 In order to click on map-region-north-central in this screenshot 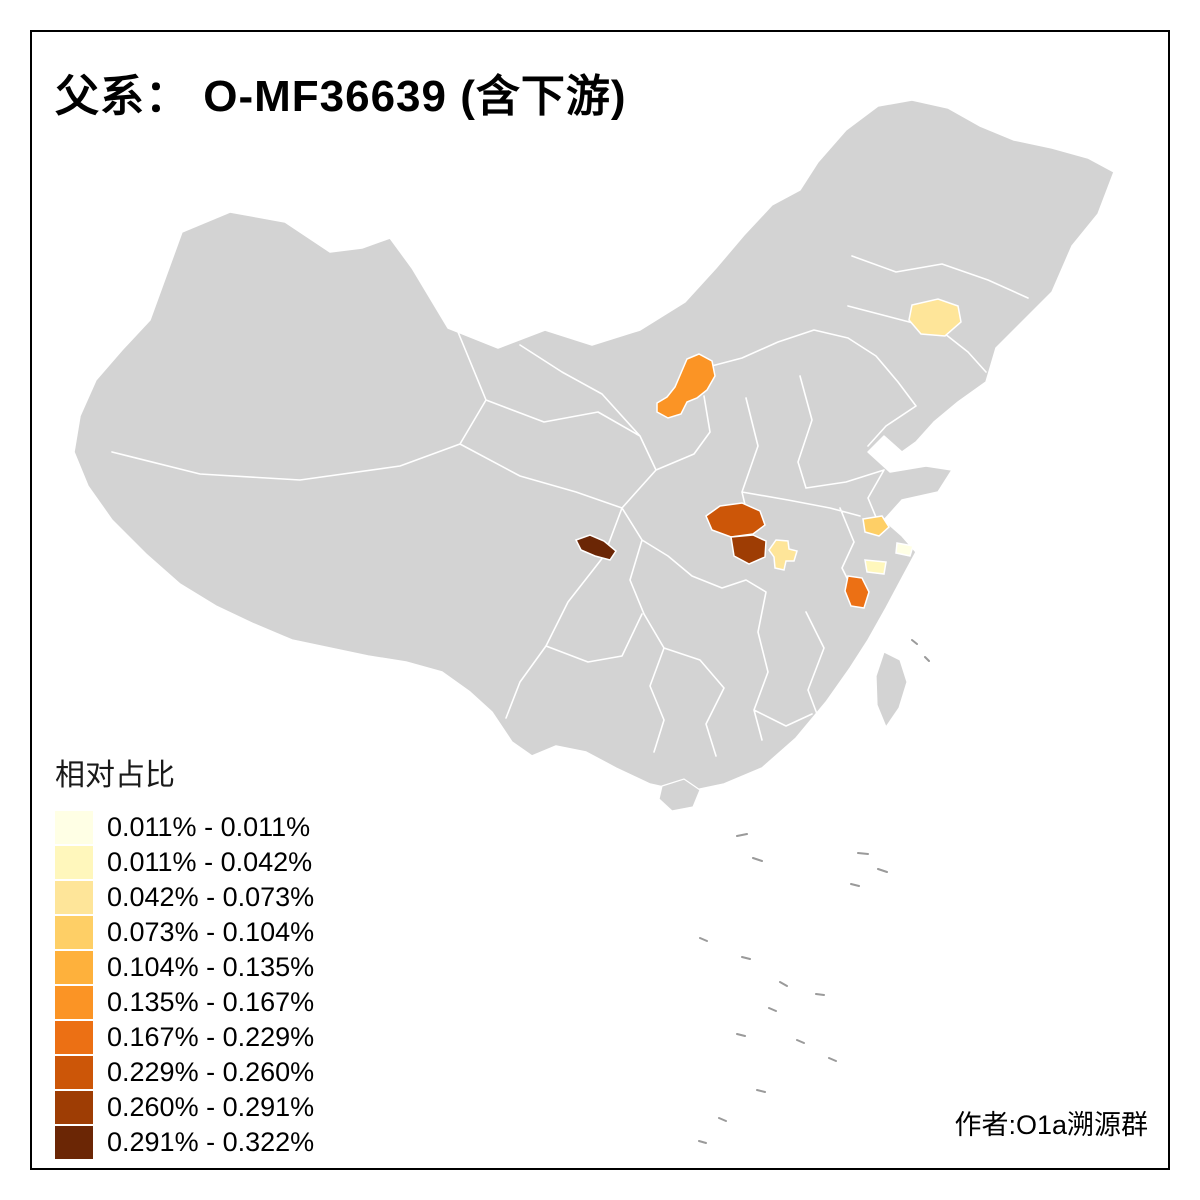, I will do `click(686, 386)`.